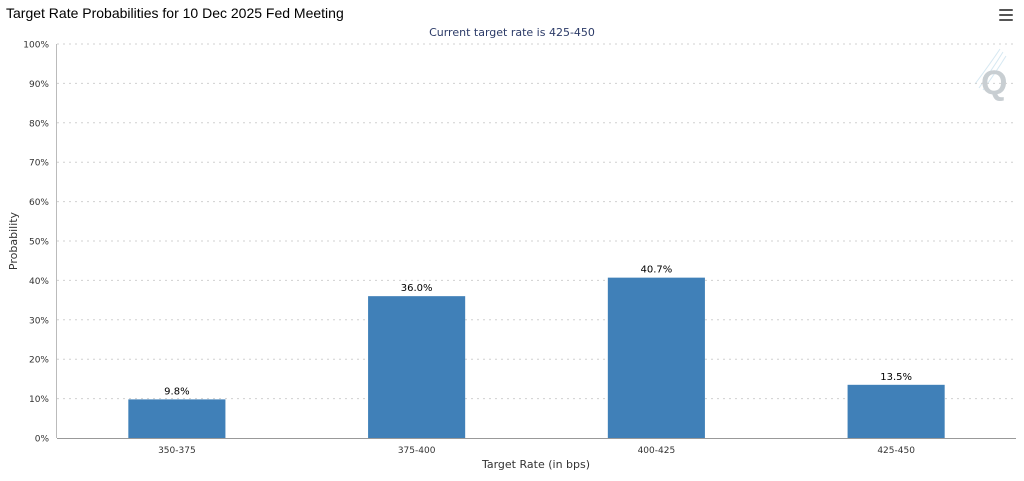 This screenshot has height=481, width=1024. I want to click on y-tick-label: 20%, so click(39, 361).